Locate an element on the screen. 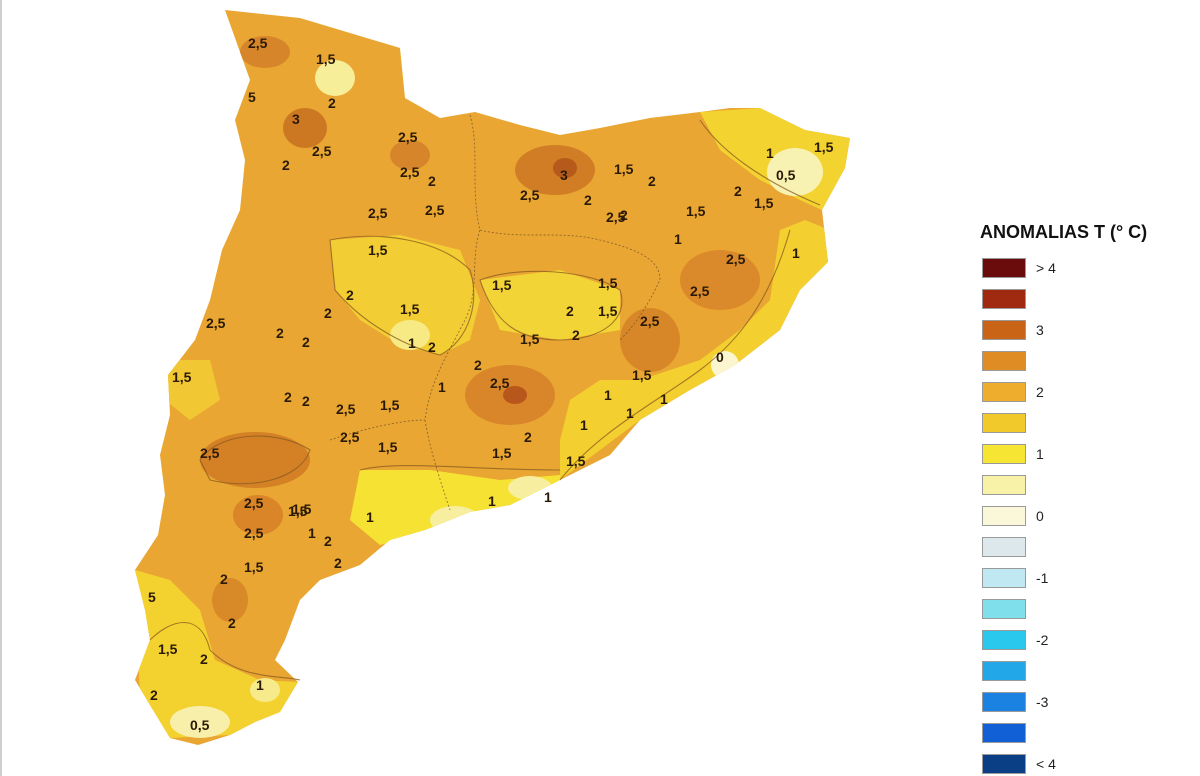  legend-item: > 4 is located at coordinates (1082, 269).